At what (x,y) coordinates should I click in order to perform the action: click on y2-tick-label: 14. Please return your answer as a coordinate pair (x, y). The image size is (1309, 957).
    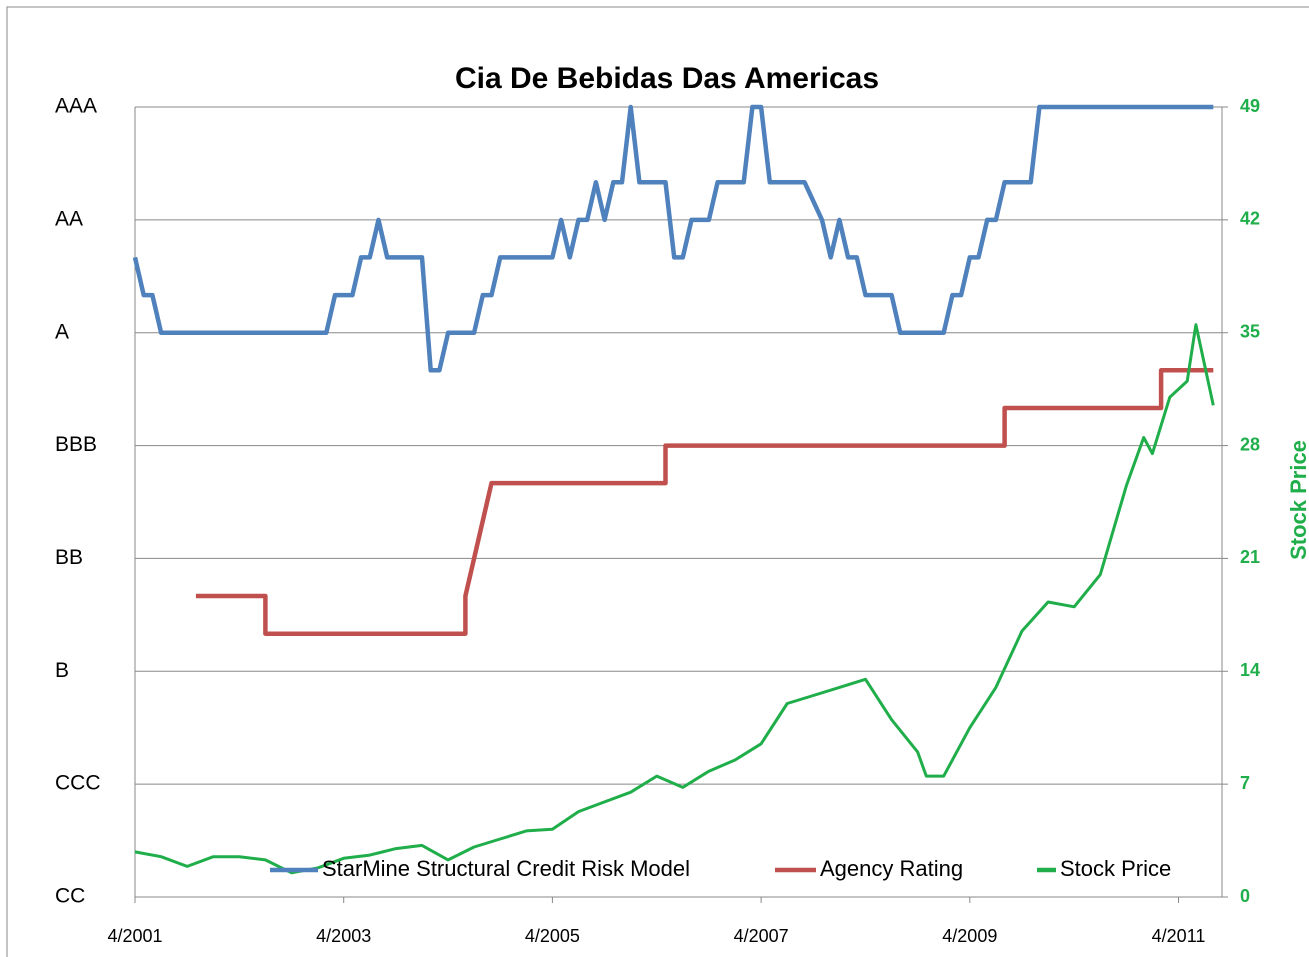
    Looking at the image, I should click on (1250, 670).